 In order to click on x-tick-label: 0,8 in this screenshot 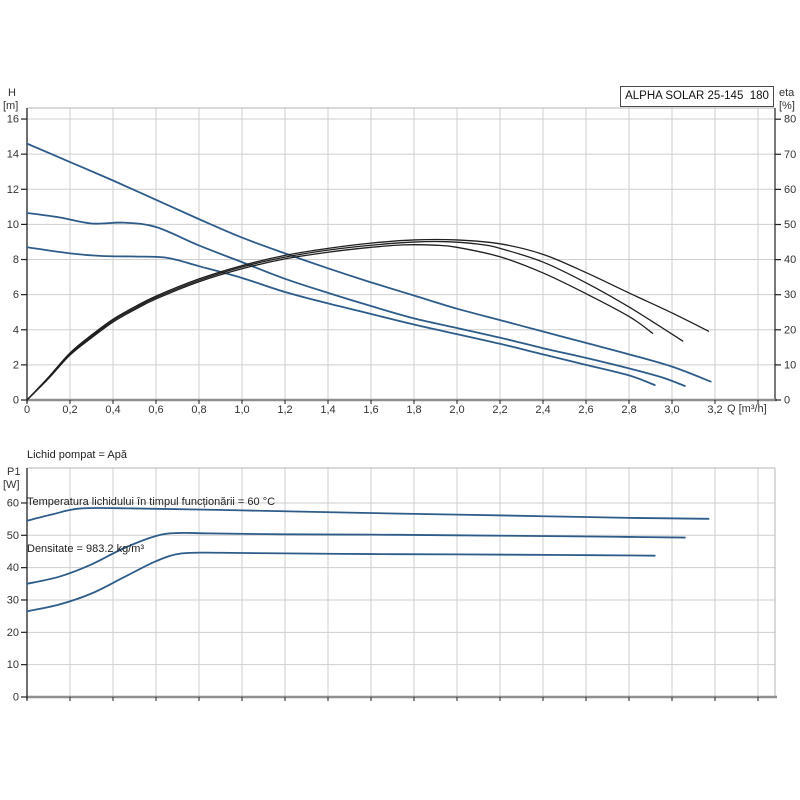, I will do `click(198, 410)`.